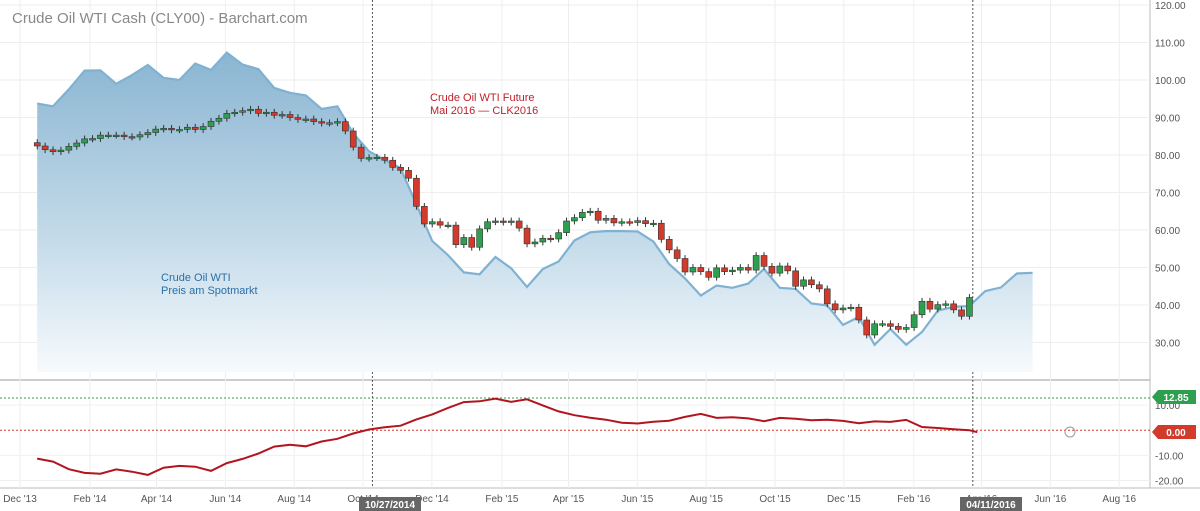 The height and width of the screenshot is (511, 1200). Describe the element at coordinates (913, 499) in the screenshot. I see `x-tick-label: Feb '16` at that location.